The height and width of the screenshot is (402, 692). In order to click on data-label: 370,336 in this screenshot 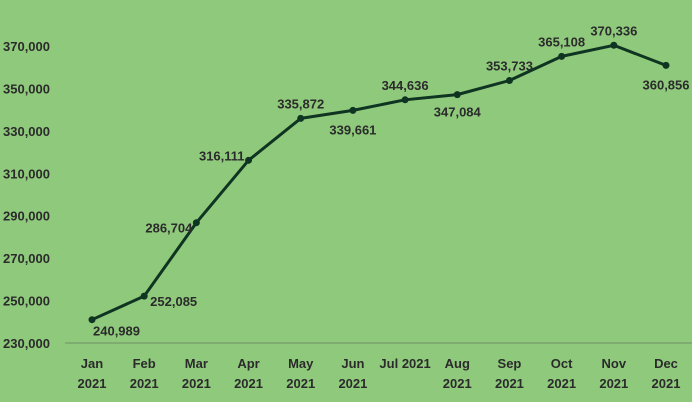, I will do `click(613, 30)`.